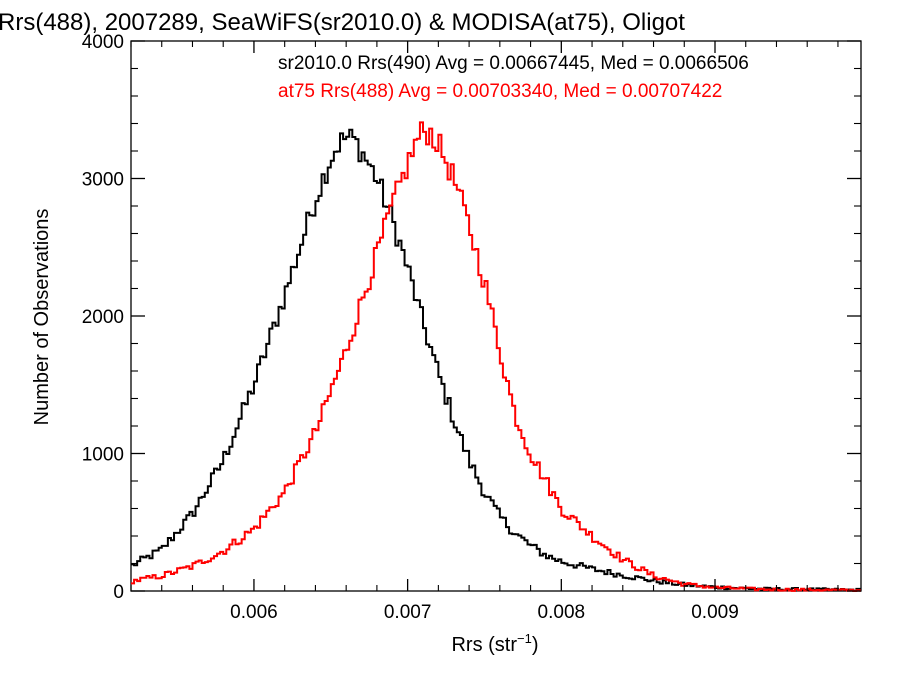 Image resolution: width=900 pixels, height=675 pixels. I want to click on x-tick-label: 0.008, so click(562, 612).